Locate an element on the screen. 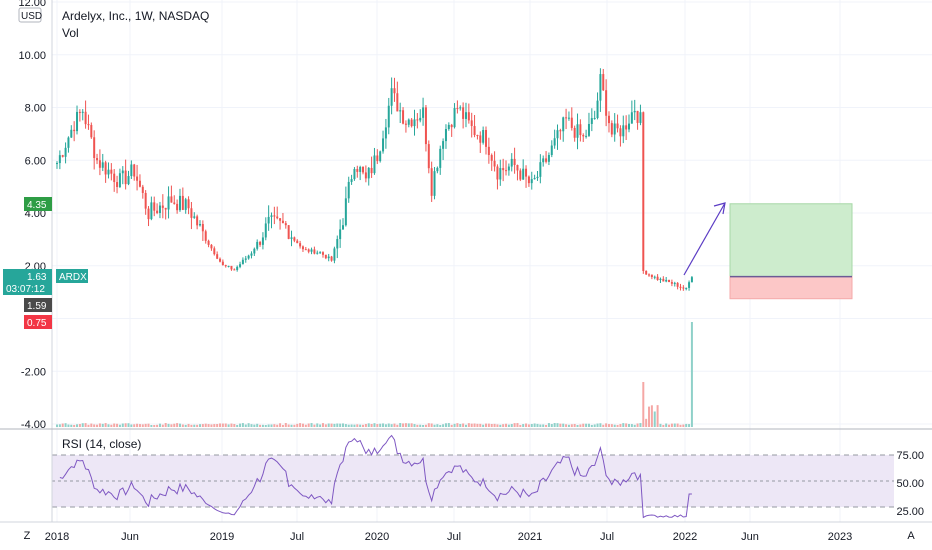  rsi-line is located at coordinates (375, 476).